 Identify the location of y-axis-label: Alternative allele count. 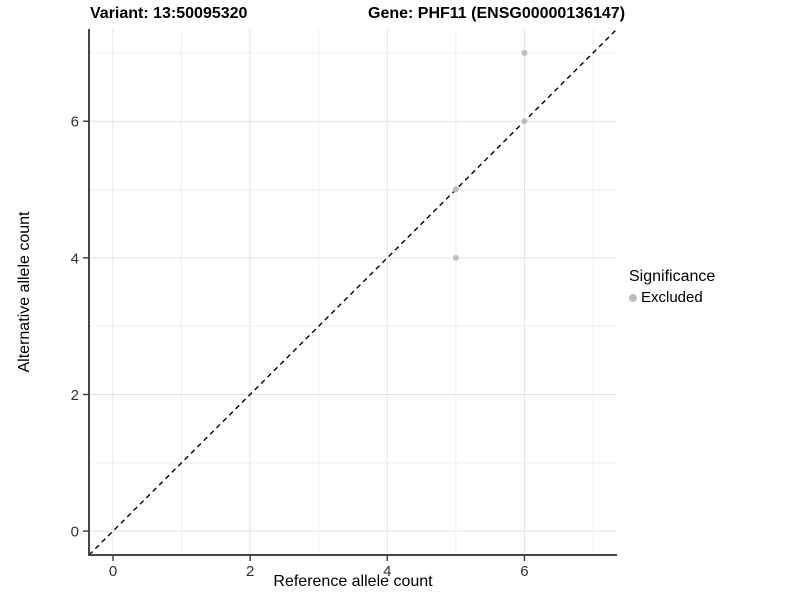
(24, 292).